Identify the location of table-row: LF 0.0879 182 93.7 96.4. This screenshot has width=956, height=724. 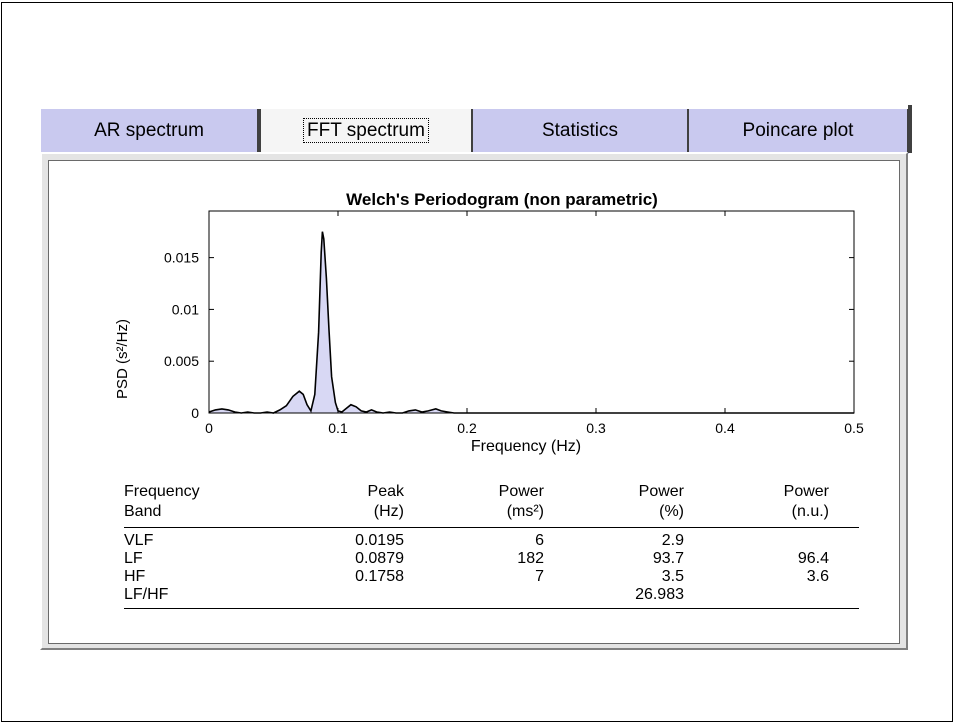
(491, 559).